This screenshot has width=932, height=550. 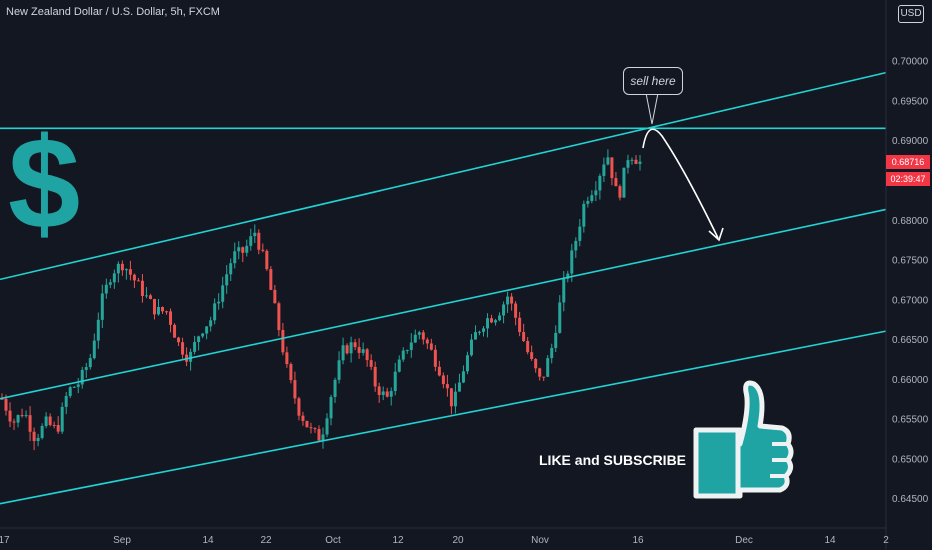 I want to click on price-tick-label: 0.69000, so click(x=910, y=141).